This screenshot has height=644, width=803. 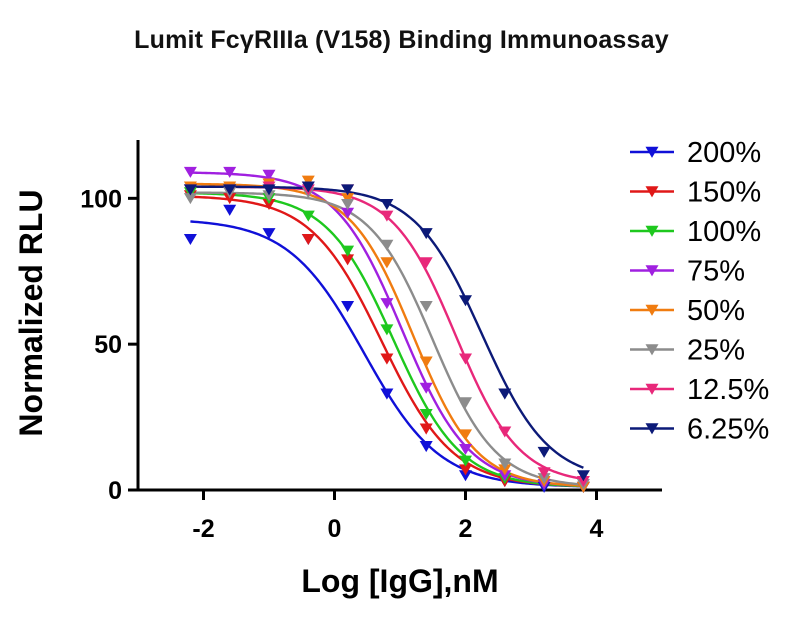 What do you see at coordinates (716, 272) in the screenshot?
I see `legend-label: 75%` at bounding box center [716, 272].